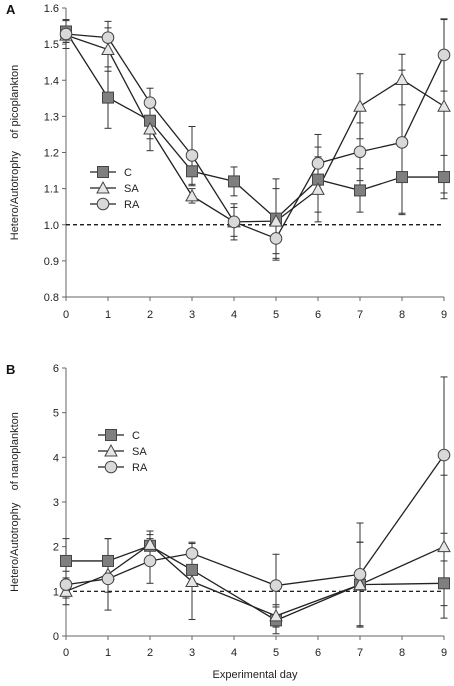 The height and width of the screenshot is (686, 454). What do you see at coordinates (56, 548) in the screenshot?
I see `y-tick-label: 2` at bounding box center [56, 548].